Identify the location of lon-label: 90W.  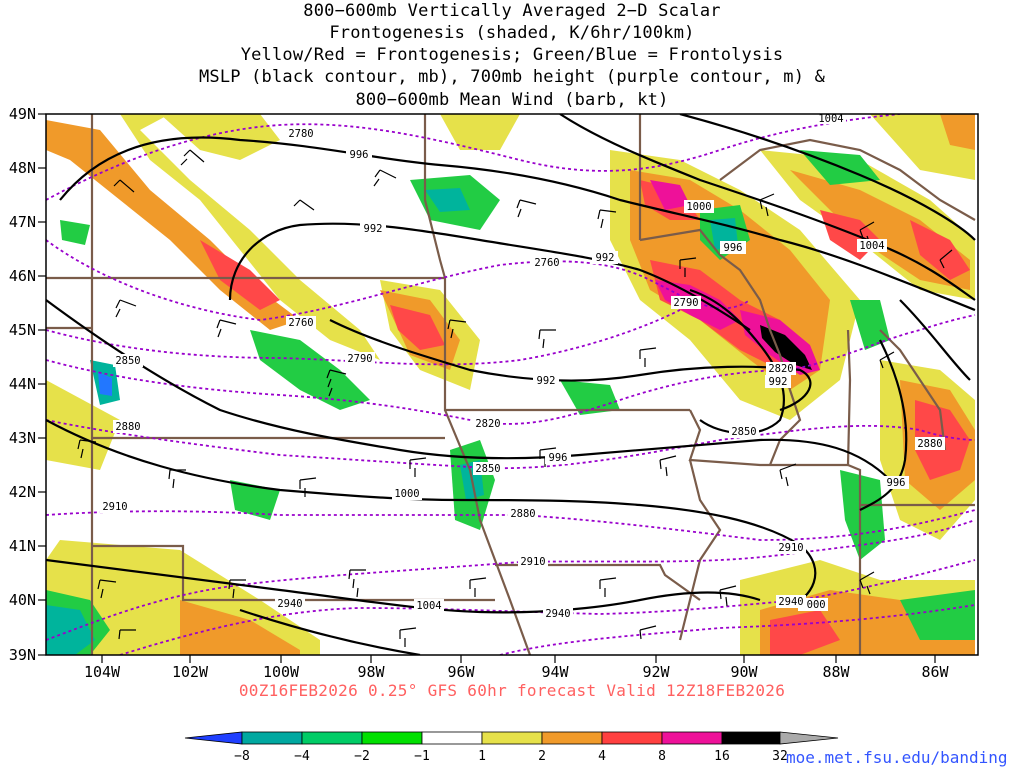
(744, 672).